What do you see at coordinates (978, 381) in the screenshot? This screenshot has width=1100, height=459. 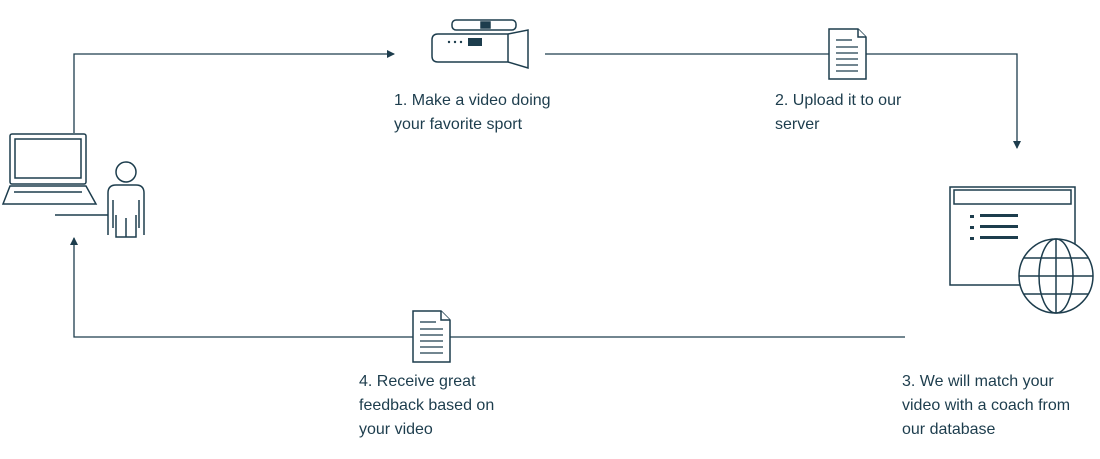 I see `step-3-line-1: 3. We will match your` at bounding box center [978, 381].